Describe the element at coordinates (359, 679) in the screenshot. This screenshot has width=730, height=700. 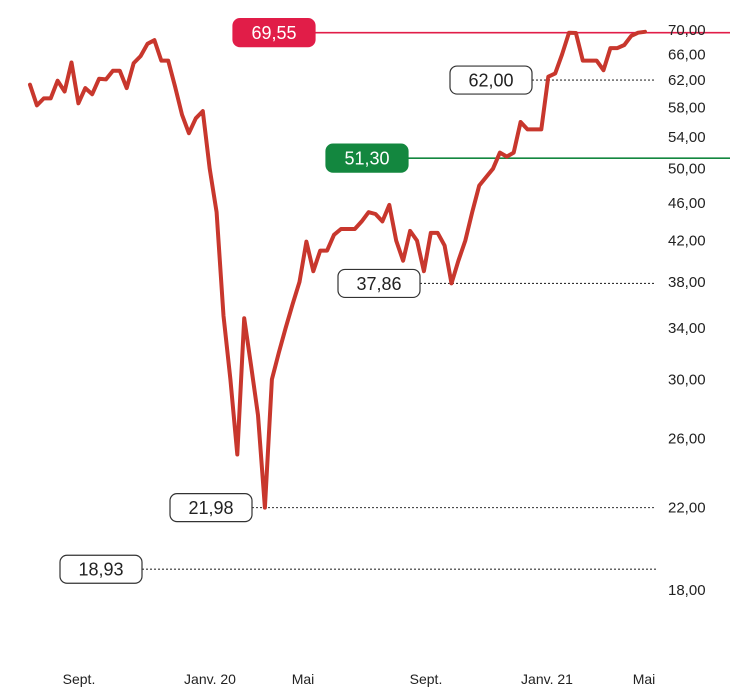
I see `x-axis: Sept. Janv. 20 Mai Sept. Janv. 21 Mai` at that location.